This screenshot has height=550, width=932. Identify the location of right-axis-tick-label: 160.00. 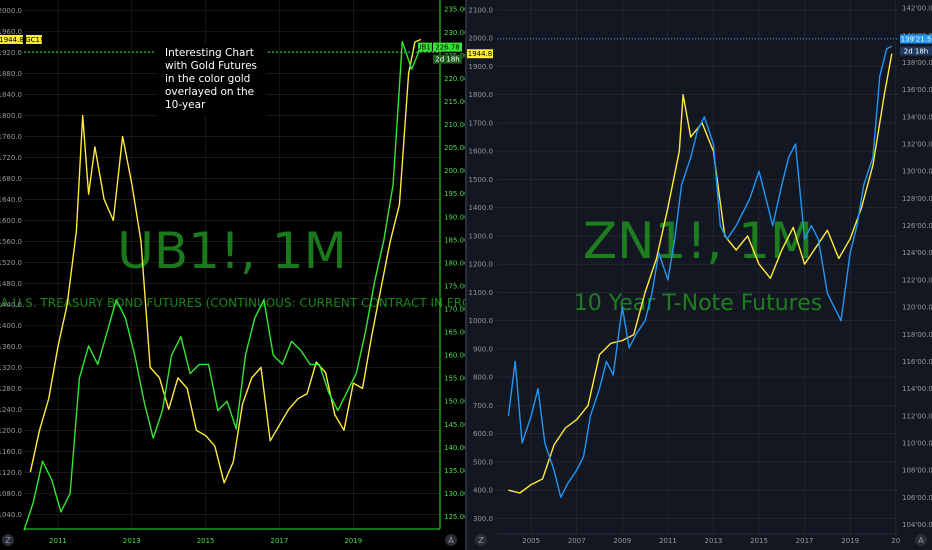
(456, 356).